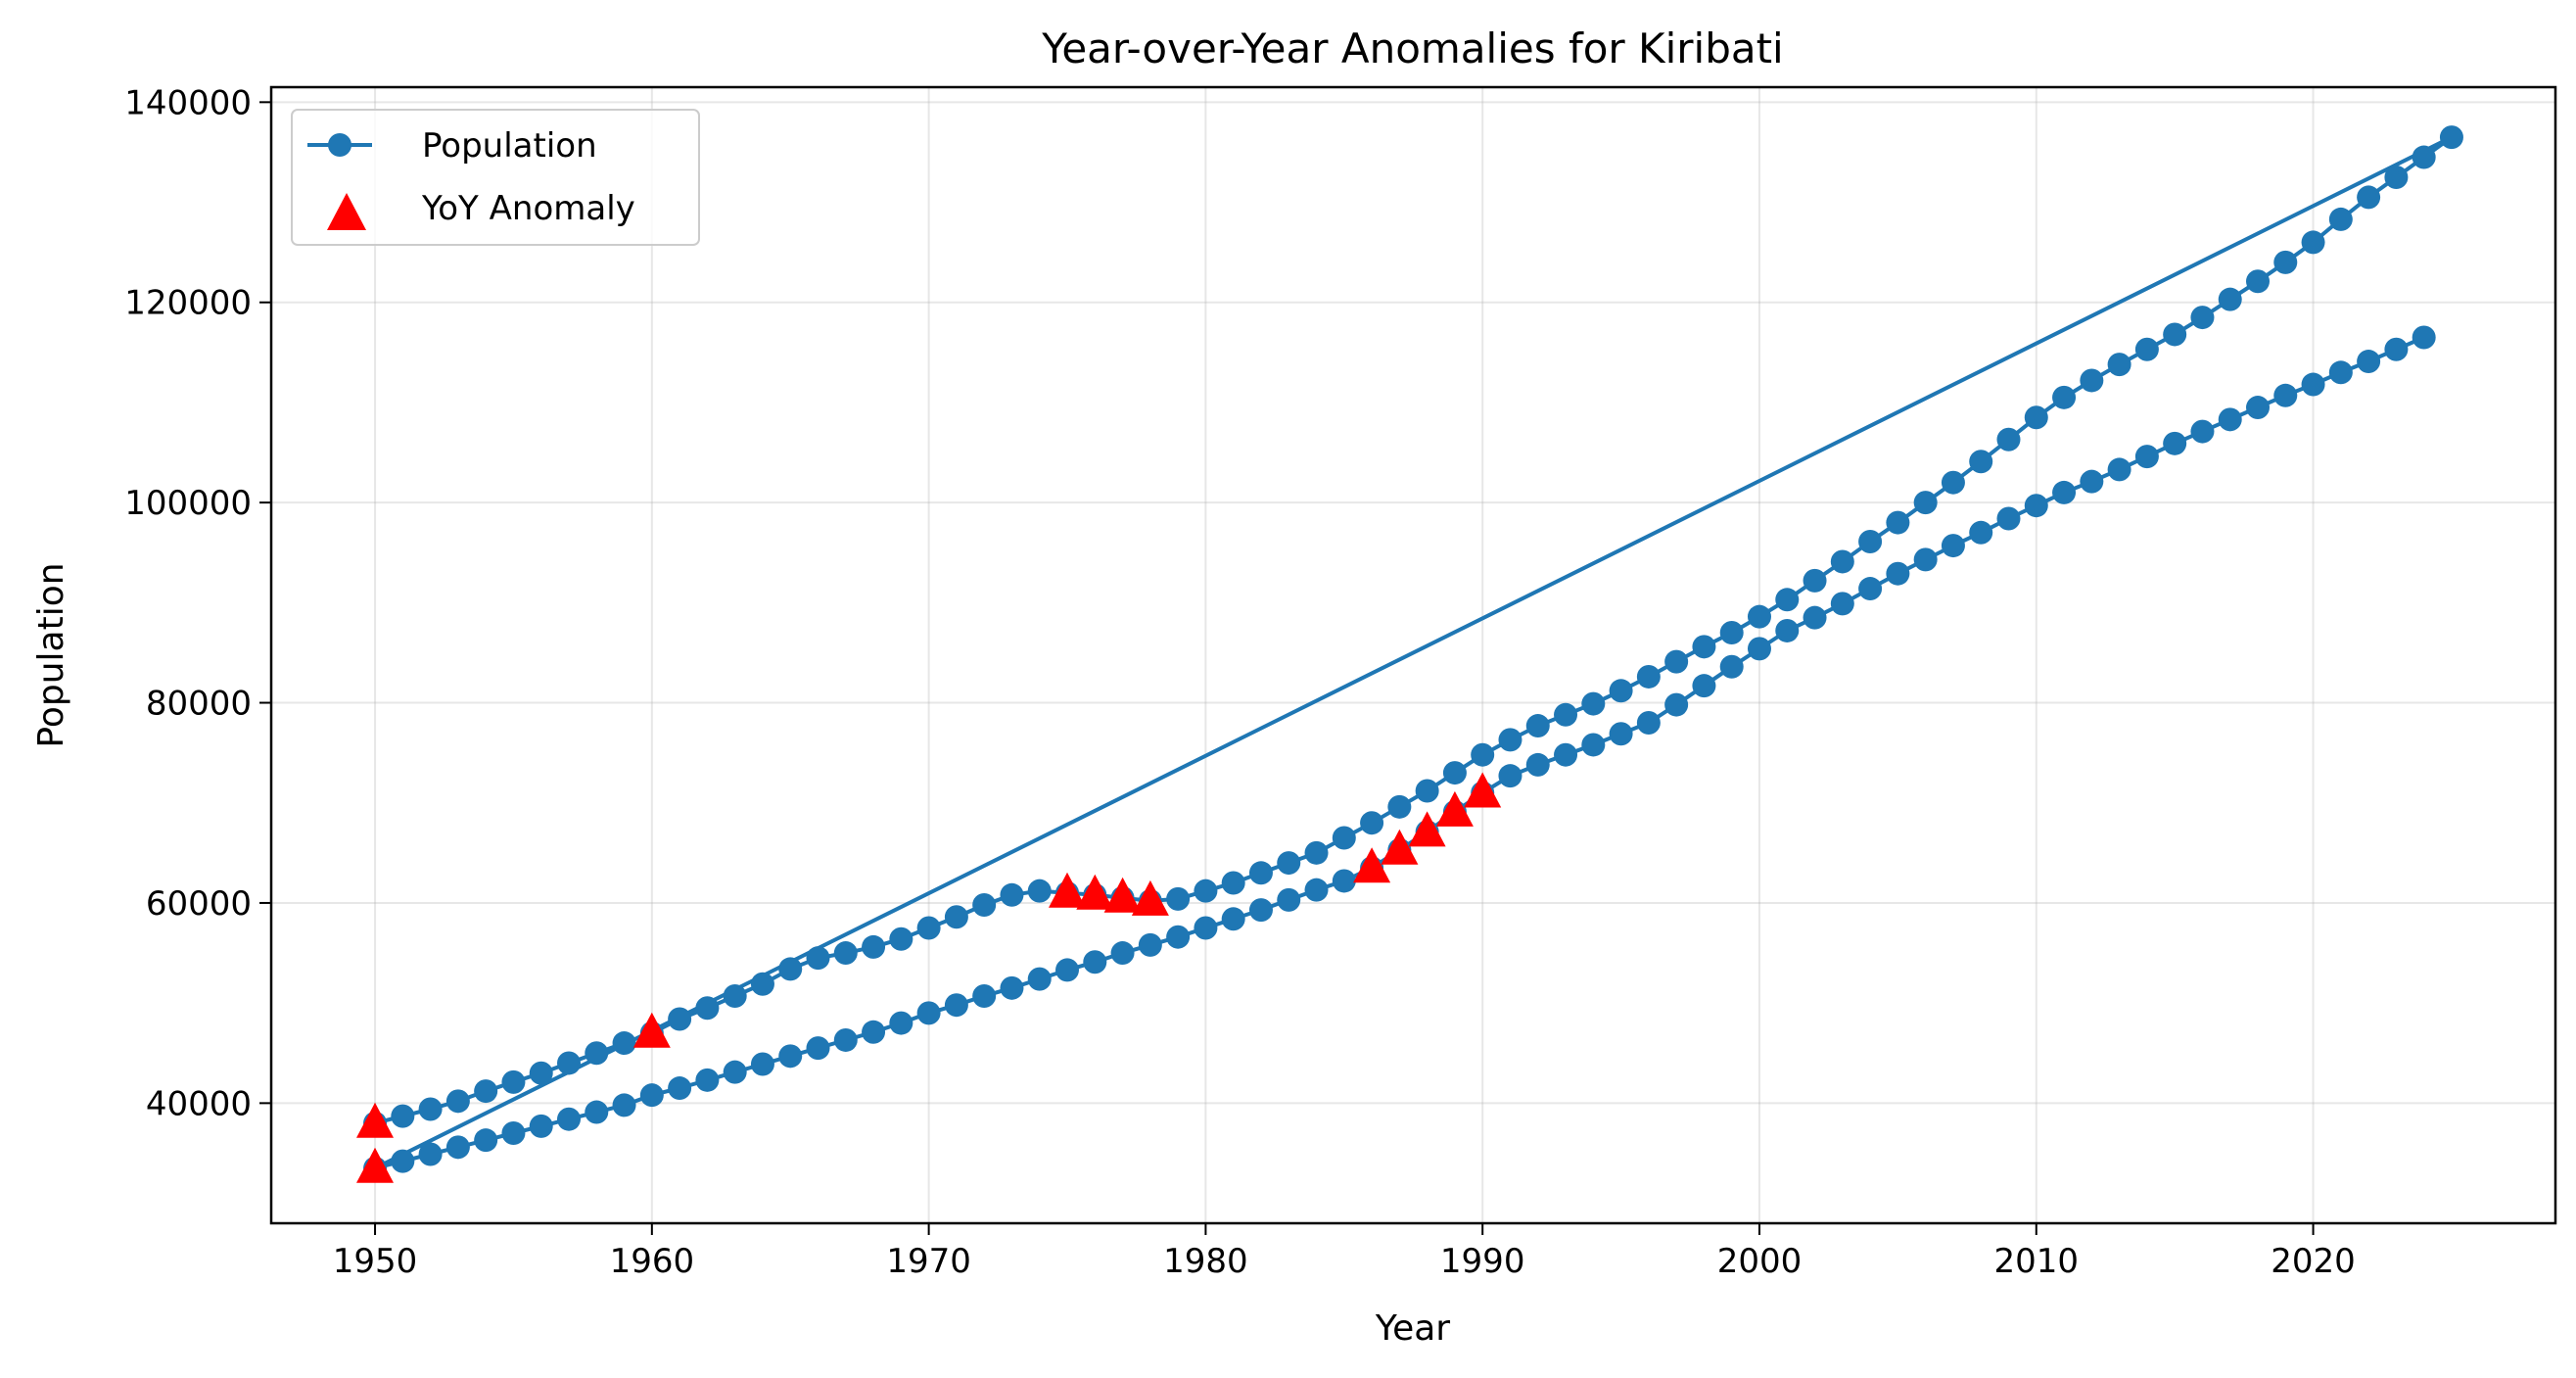  What do you see at coordinates (652, 1261) in the screenshot?
I see `x-tick-label: 1960` at bounding box center [652, 1261].